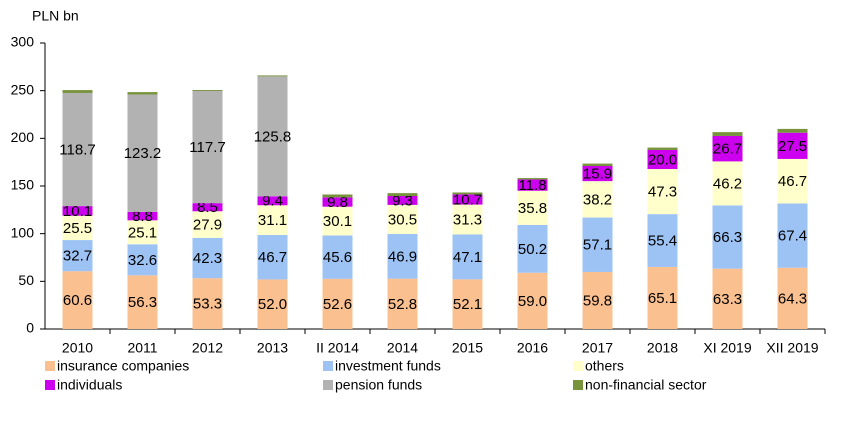 Image resolution: width=845 pixels, height=427 pixels. I want to click on legend-label: others, so click(604, 366).